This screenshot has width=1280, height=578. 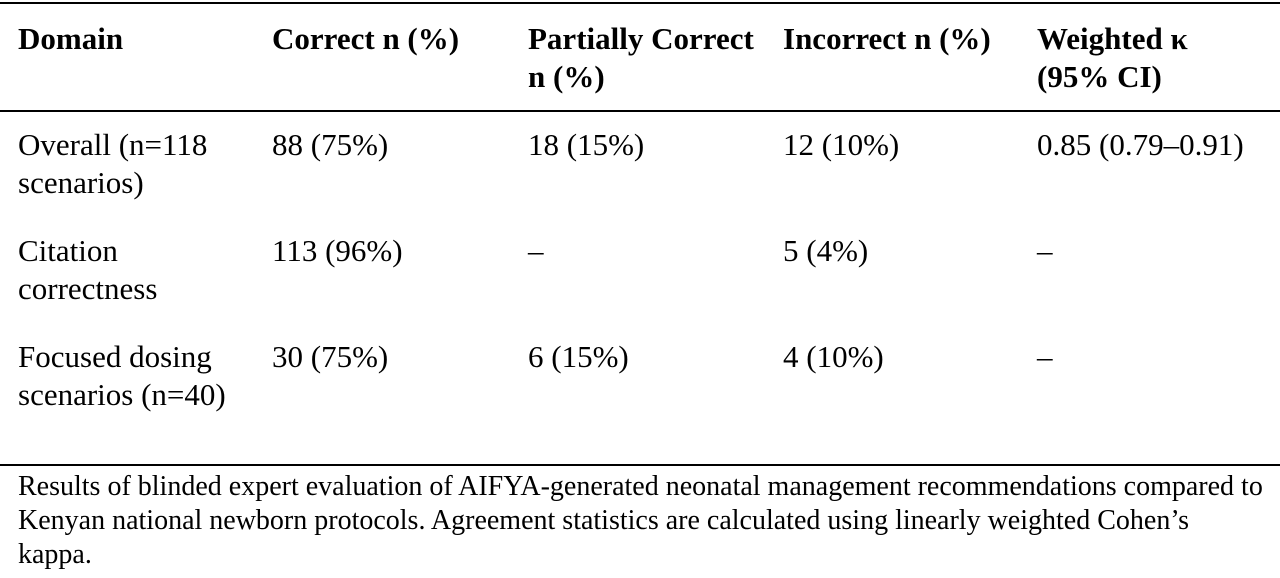 I want to click on table-cell-incorrect: 12 (10%), so click(x=841, y=144).